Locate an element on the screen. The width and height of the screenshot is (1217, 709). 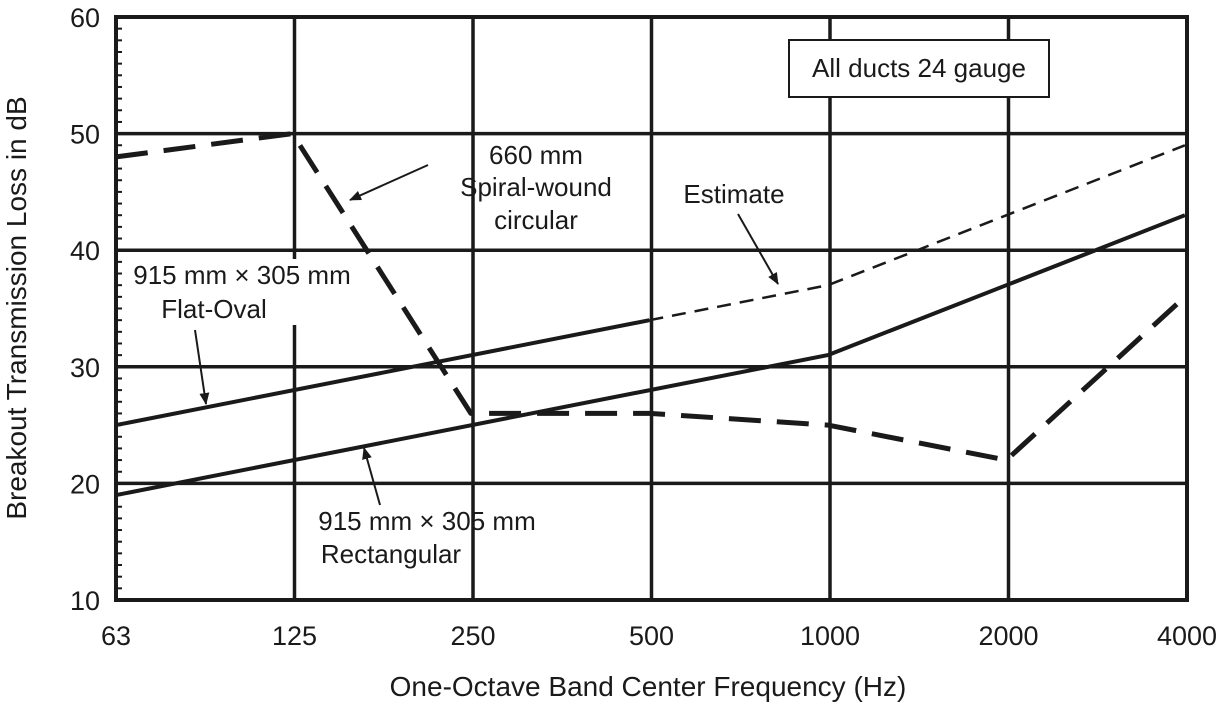
annotation-spiral-arrow is located at coordinates (389, 182).